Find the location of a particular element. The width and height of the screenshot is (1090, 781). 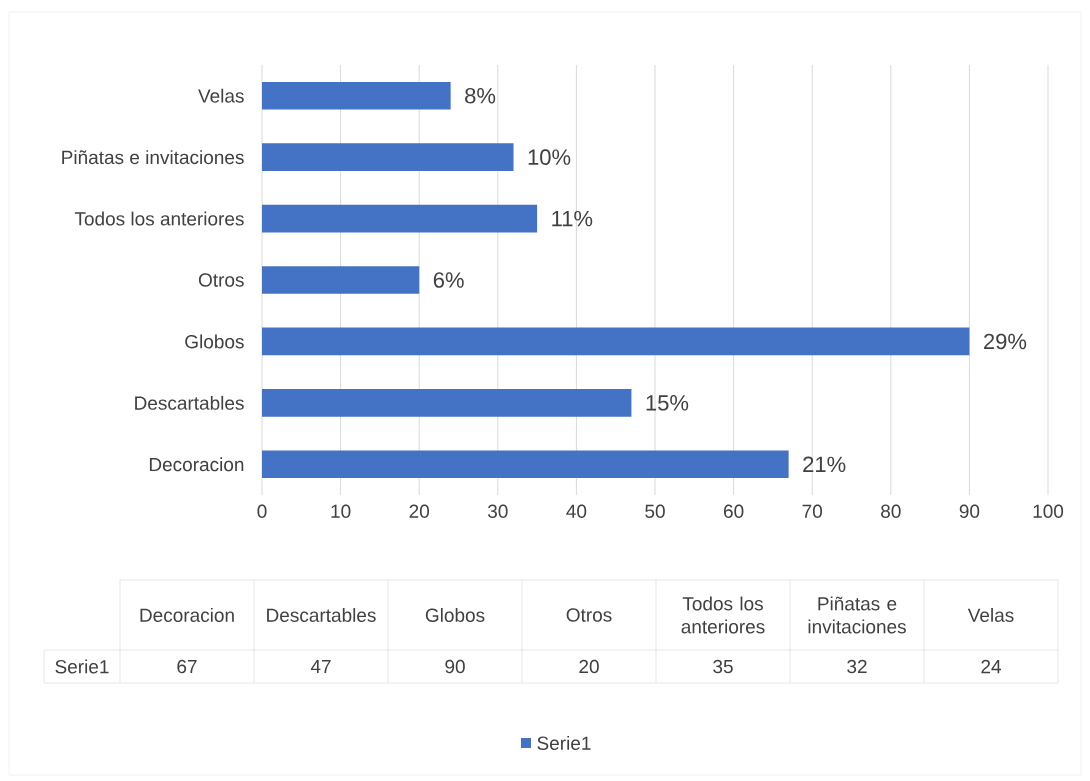

x-tick-label: 100 is located at coordinates (1048, 511).